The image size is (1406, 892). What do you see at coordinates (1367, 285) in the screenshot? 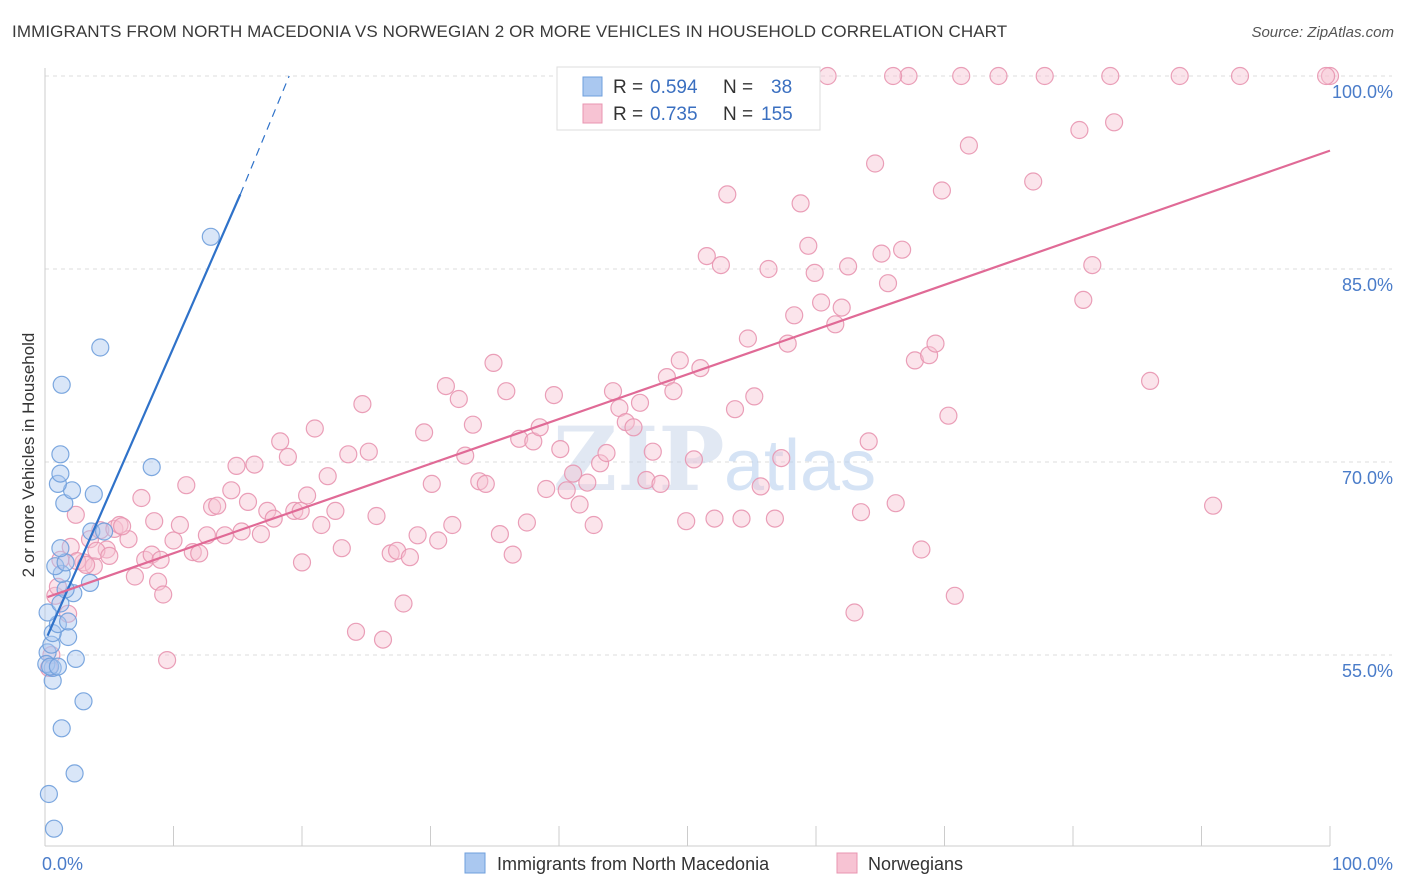
I see `y-tick-label-85: 85.0%` at bounding box center [1367, 285].